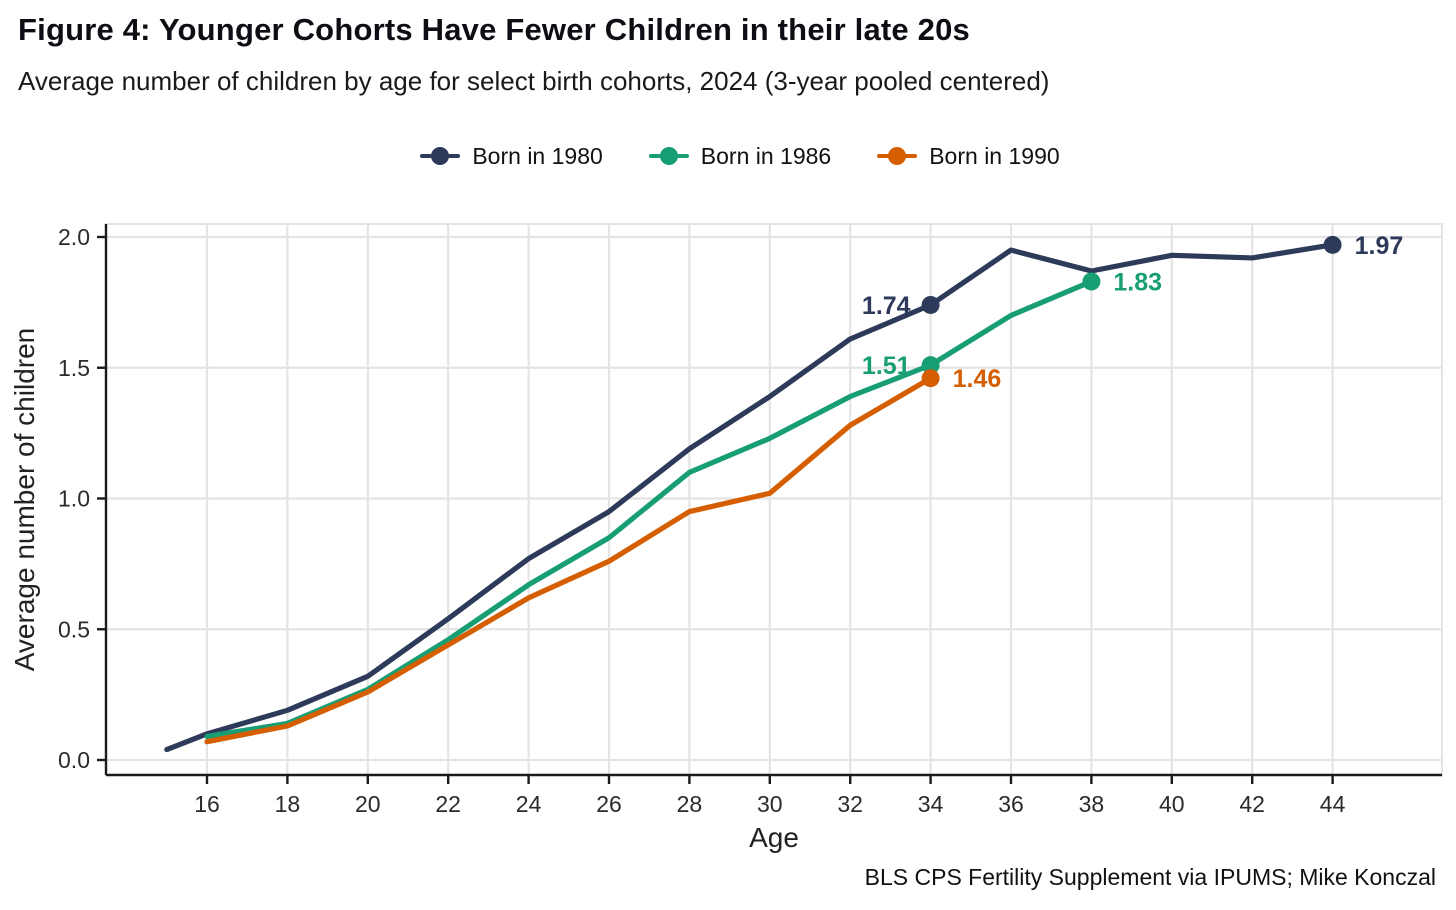  What do you see at coordinates (74, 368) in the screenshot?
I see `y-tick-label-1.5: 1.5` at bounding box center [74, 368].